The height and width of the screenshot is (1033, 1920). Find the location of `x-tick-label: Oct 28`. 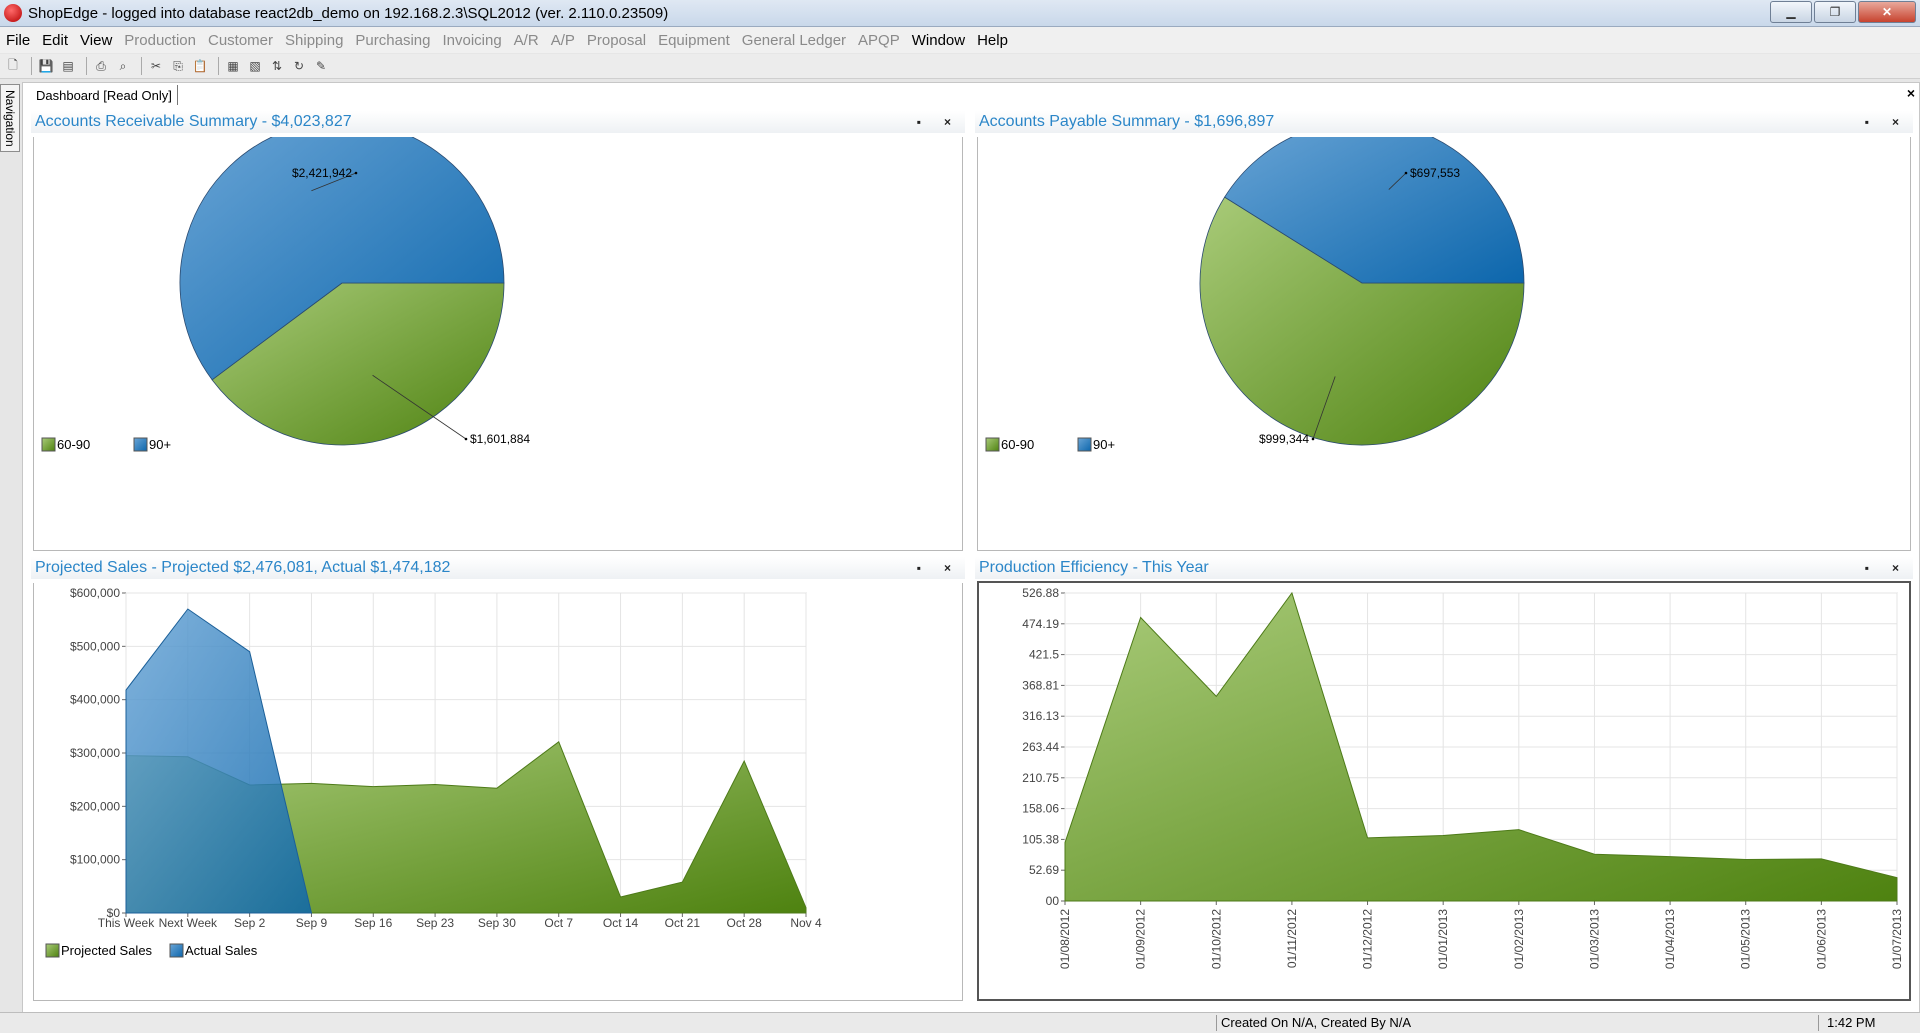

x-tick-label: Oct 28 is located at coordinates (745, 923).